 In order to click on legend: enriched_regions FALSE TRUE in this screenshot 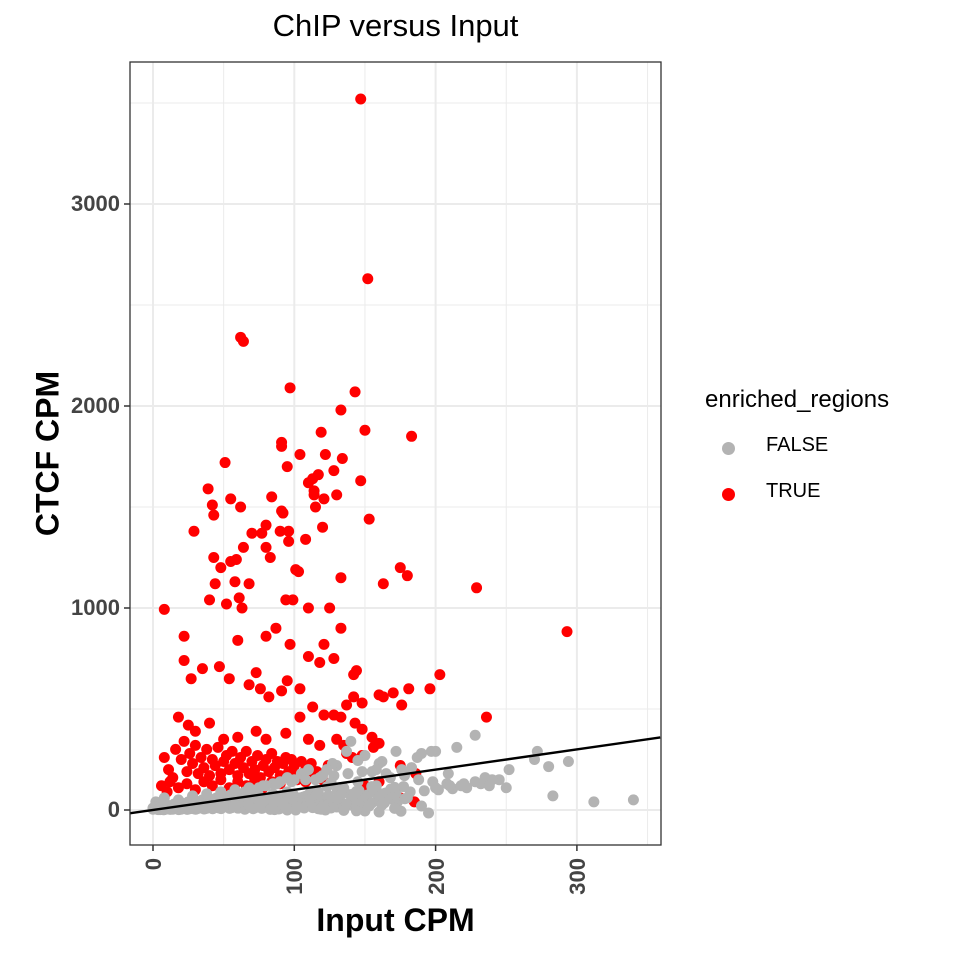, I will do `click(797, 452)`.